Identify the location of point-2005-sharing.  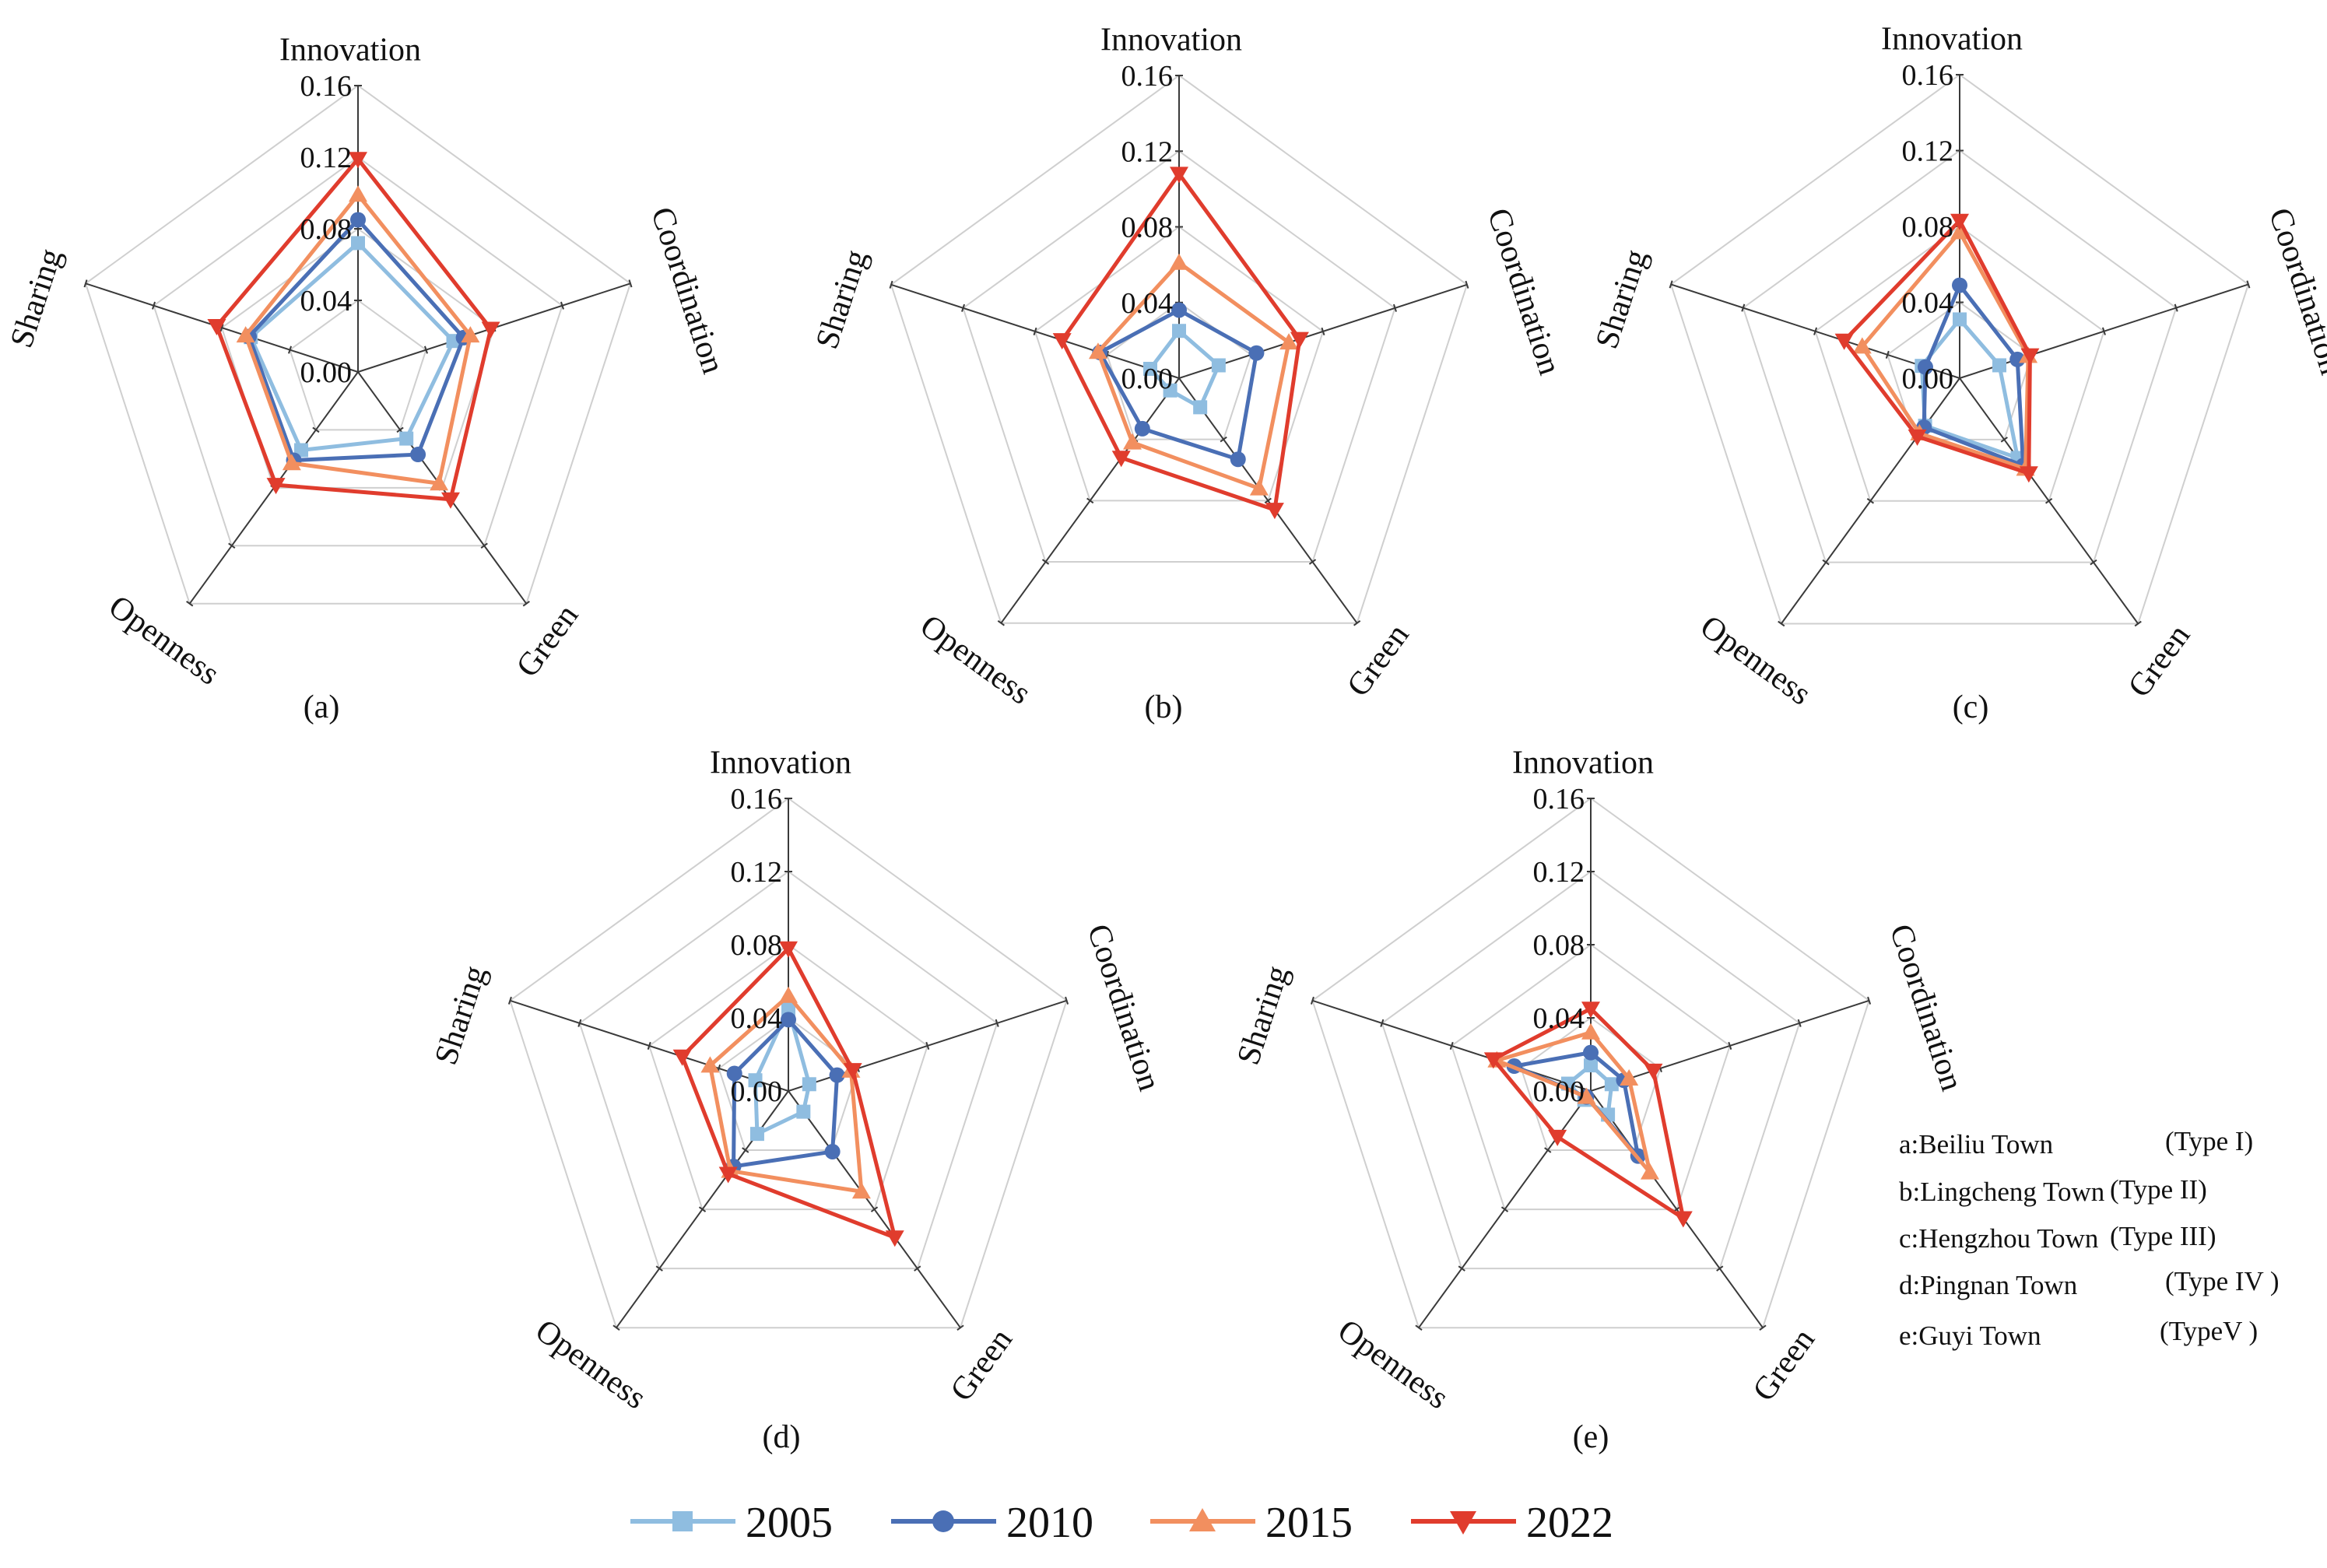
(755, 1080).